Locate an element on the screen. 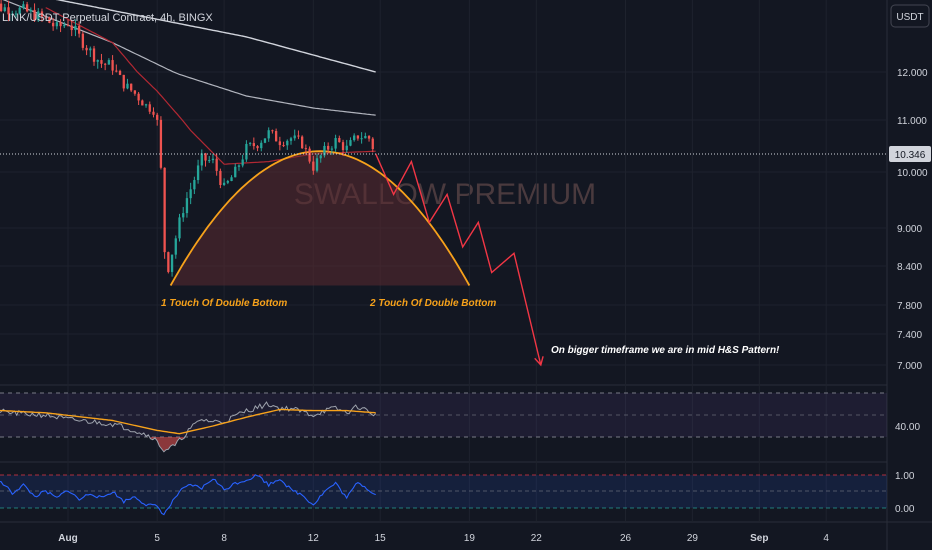  currency-button: USDT is located at coordinates (910, 16).